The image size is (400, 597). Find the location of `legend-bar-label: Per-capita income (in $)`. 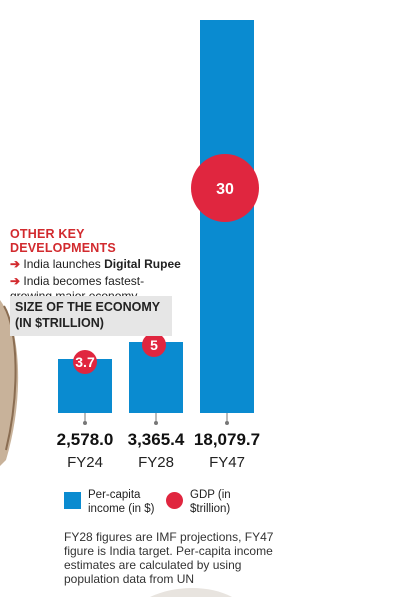

legend-bar-label: Per-capita income (in $) is located at coordinates (121, 502).